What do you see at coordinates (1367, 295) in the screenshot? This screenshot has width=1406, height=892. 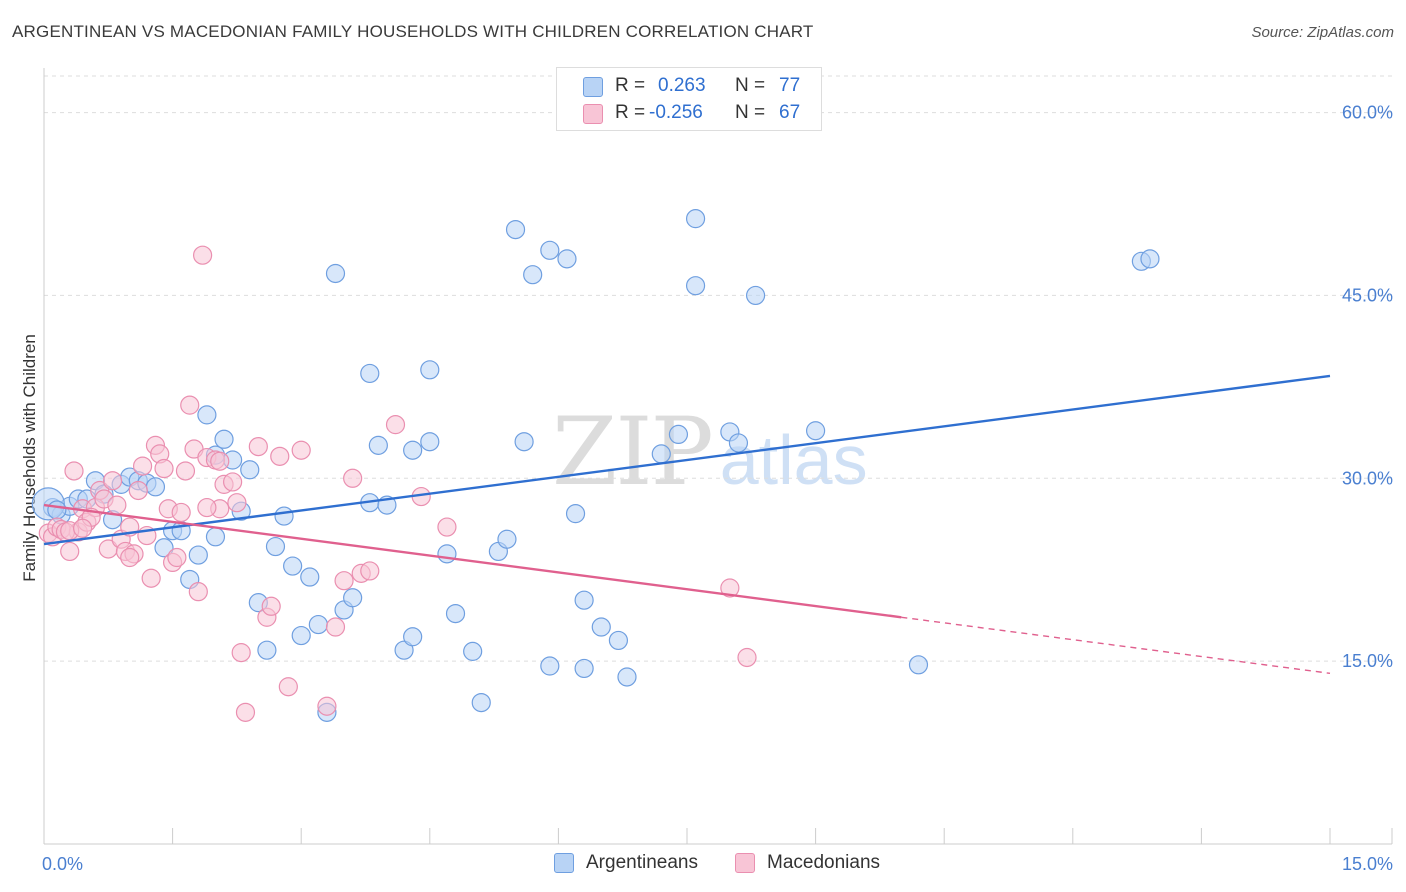 I see `y-tick-label: 45.0%` at bounding box center [1367, 295].